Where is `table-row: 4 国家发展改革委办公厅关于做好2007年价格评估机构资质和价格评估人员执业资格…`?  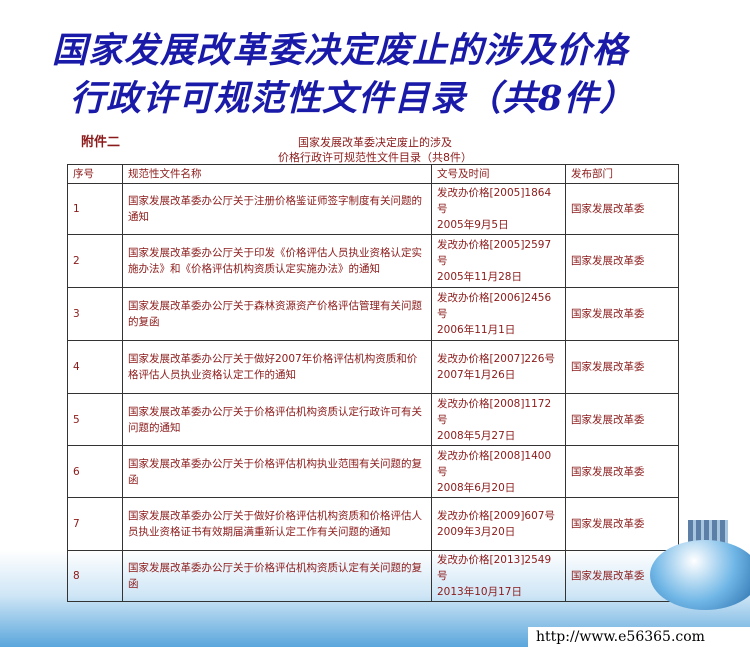 table-row: 4 国家发展改革委办公厅关于做好2007年价格评估机构资质和价格评估人员执业资格… is located at coordinates (373, 367).